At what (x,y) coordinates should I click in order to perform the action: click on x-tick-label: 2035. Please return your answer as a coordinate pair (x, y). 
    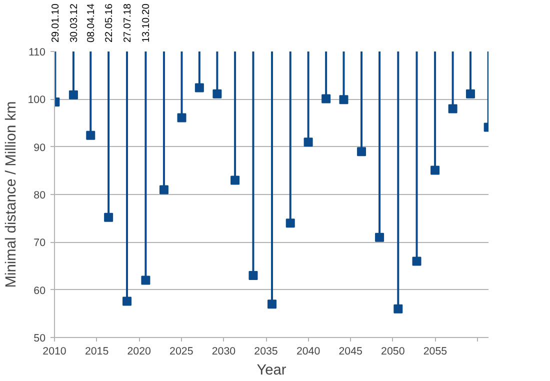
    Looking at the image, I should click on (266, 352).